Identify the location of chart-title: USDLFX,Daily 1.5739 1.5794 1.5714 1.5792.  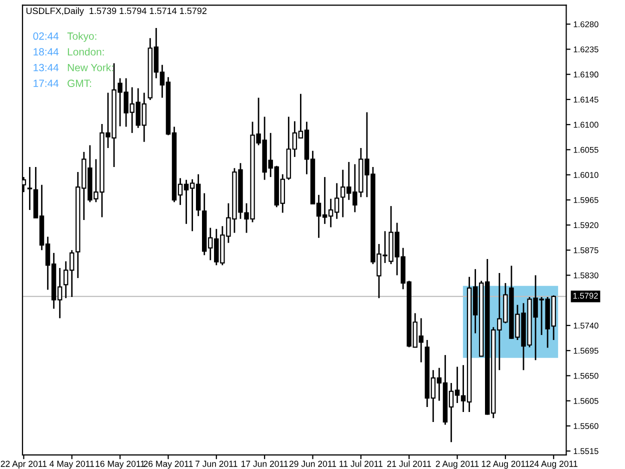
(116, 11).